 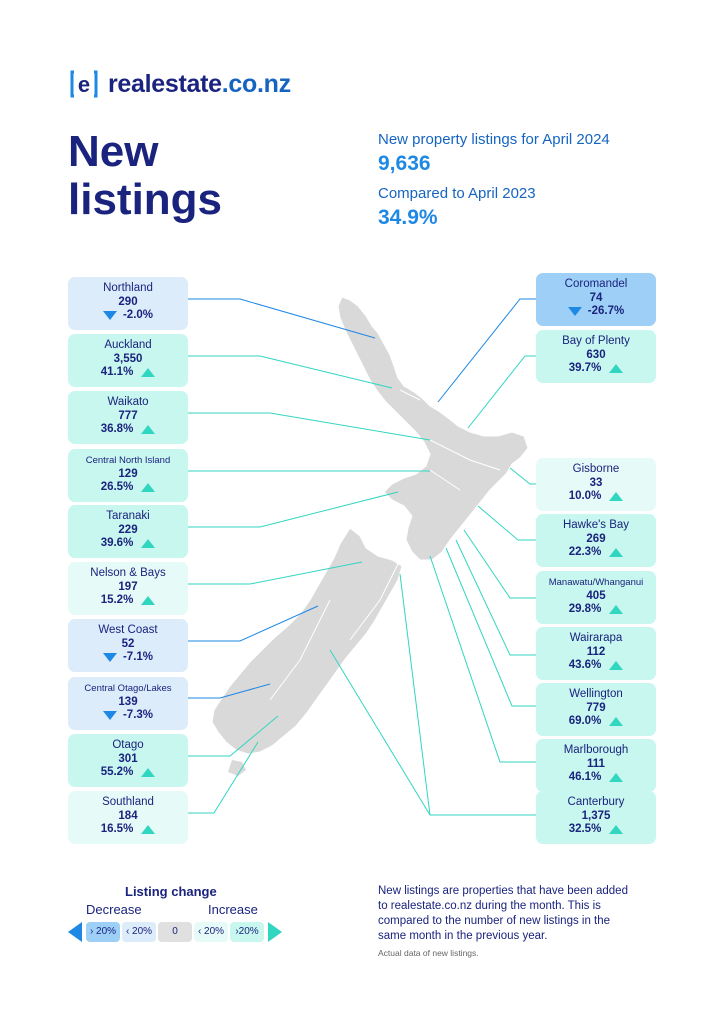 I want to click on region-change: 43.6%, so click(x=596, y=666).